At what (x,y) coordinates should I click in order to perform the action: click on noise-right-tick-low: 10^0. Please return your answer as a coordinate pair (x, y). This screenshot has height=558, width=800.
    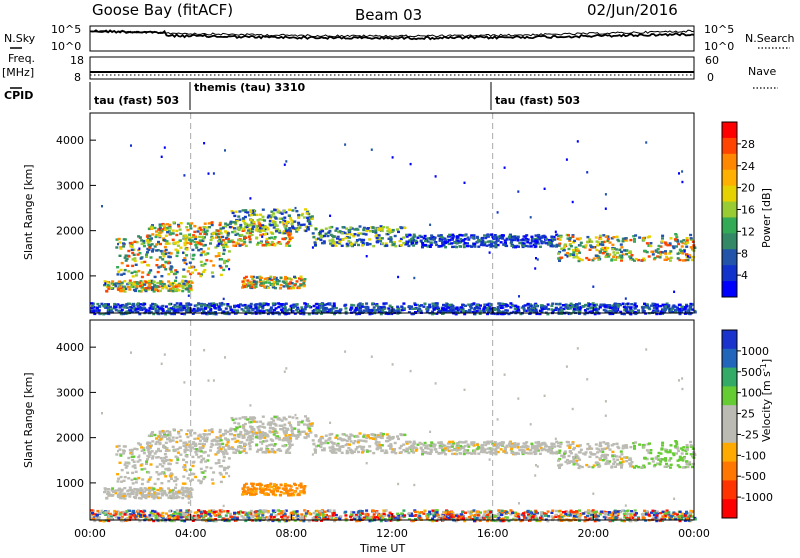
    Looking at the image, I should click on (719, 46).